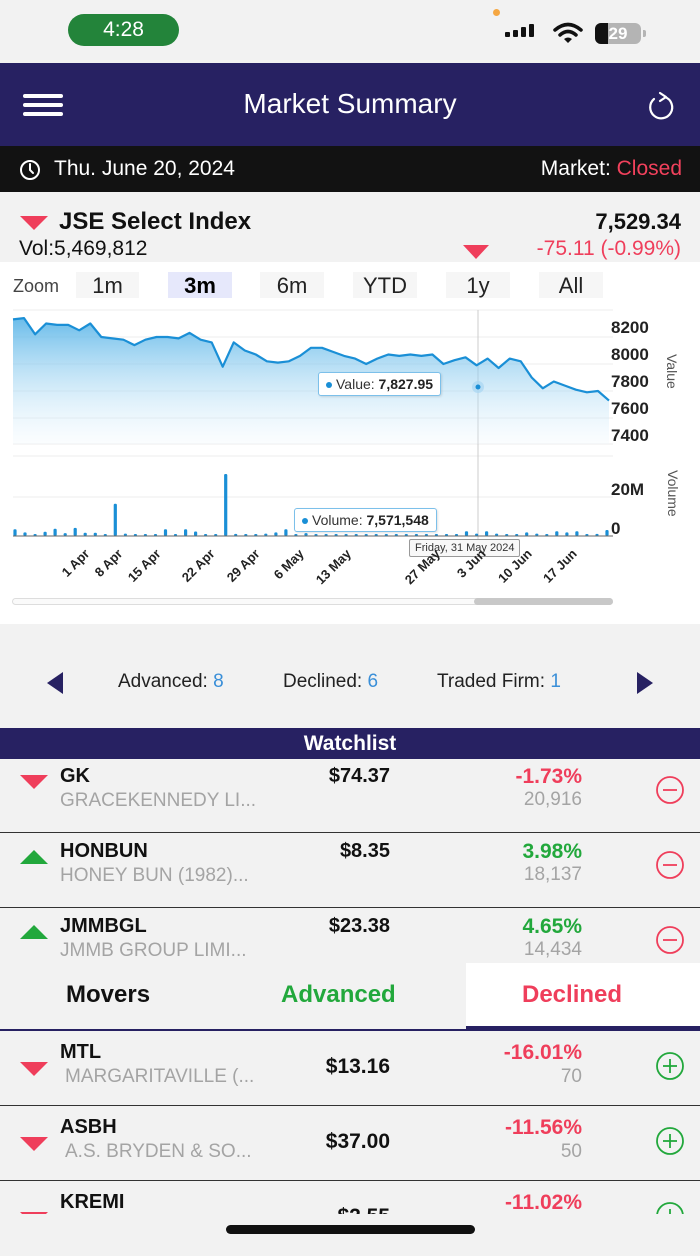 The image size is (700, 1256). What do you see at coordinates (311, 359) in the screenshot?
I see `price-line` at bounding box center [311, 359].